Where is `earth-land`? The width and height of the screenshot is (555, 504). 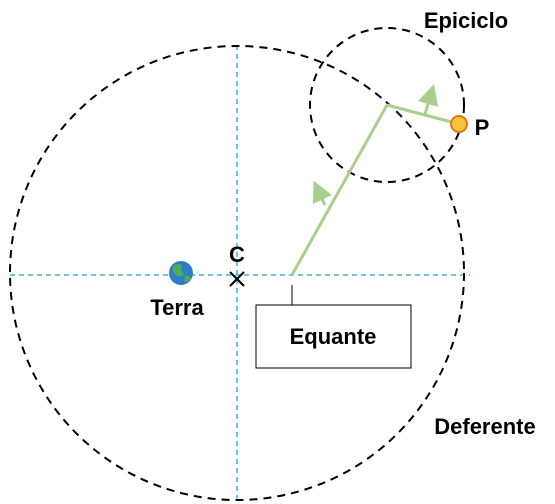 earth-land is located at coordinates (181, 273).